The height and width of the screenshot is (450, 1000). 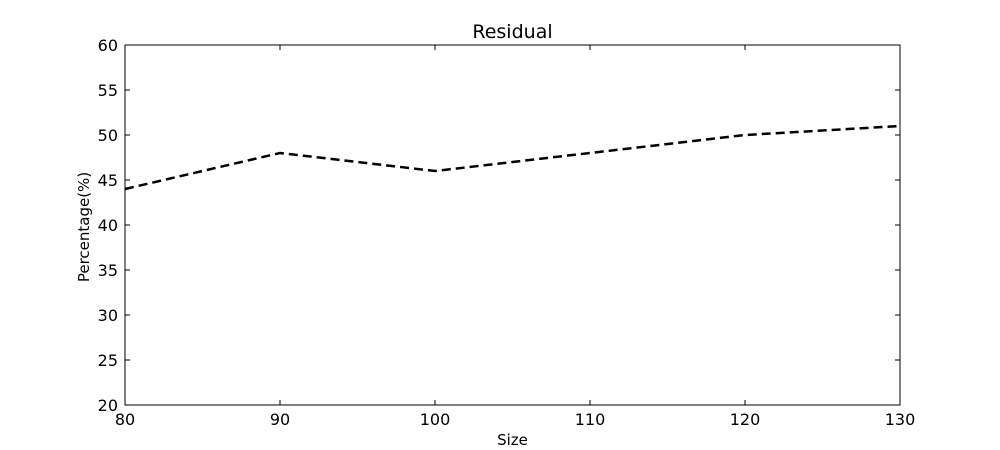 I want to click on x-axis-label: Size, so click(x=512, y=440).